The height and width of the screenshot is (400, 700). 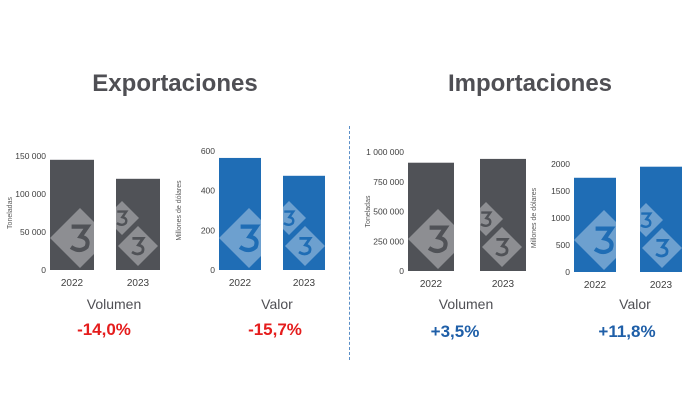 What do you see at coordinates (530, 83) in the screenshot?
I see `imports-title: Importaciones` at bounding box center [530, 83].